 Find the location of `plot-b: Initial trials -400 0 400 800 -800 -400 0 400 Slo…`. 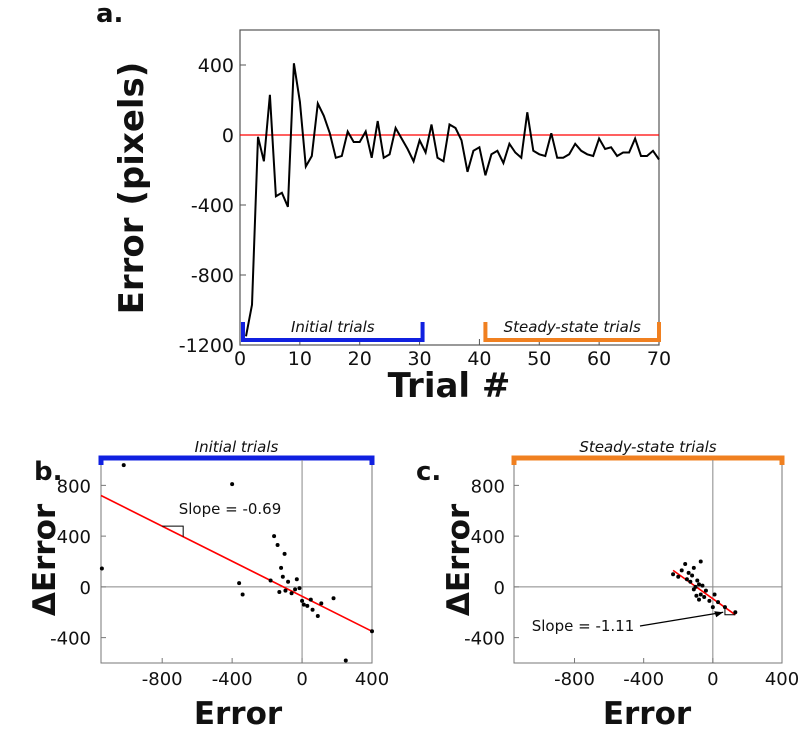

plot-b: Initial trials -400 0 400 800 -800 -400 0 400 Slo… is located at coordinates (219, 564).